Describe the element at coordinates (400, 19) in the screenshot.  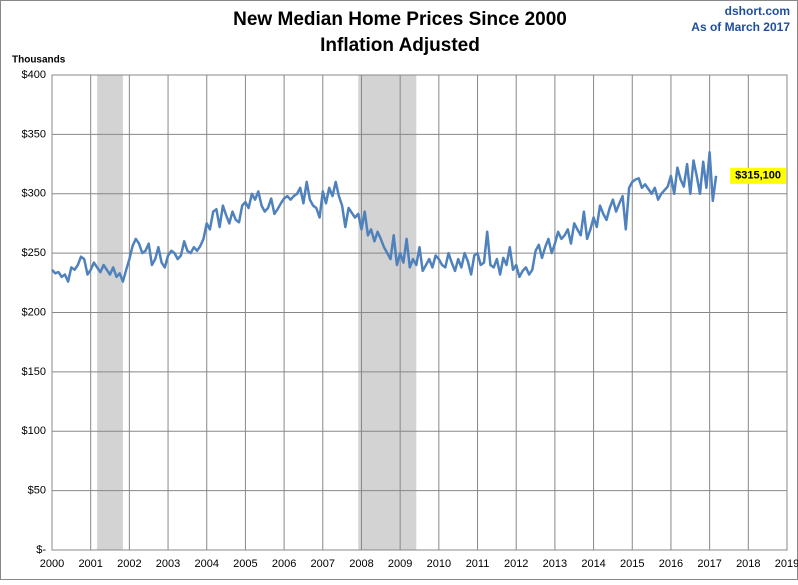
I see `chart-title: New Median Home Prices Since 2000` at that location.